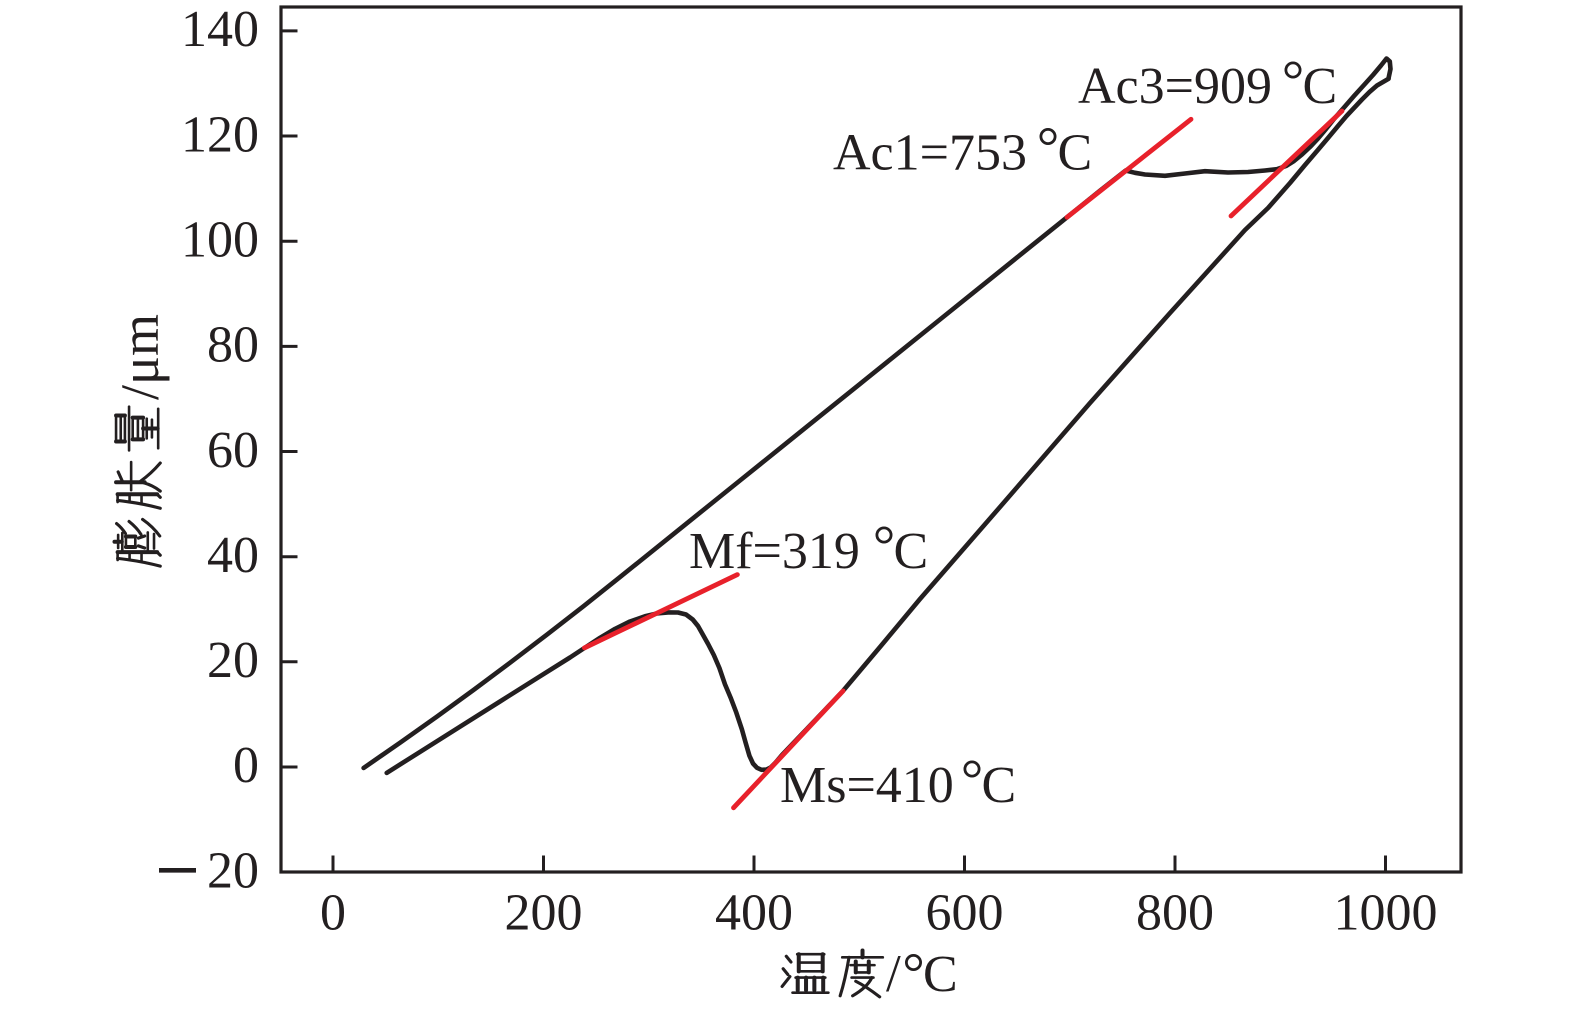 The width and height of the screenshot is (1575, 1018). Describe the element at coordinates (774, 551) in the screenshot. I see `svg-text: Mf=319` at that location.